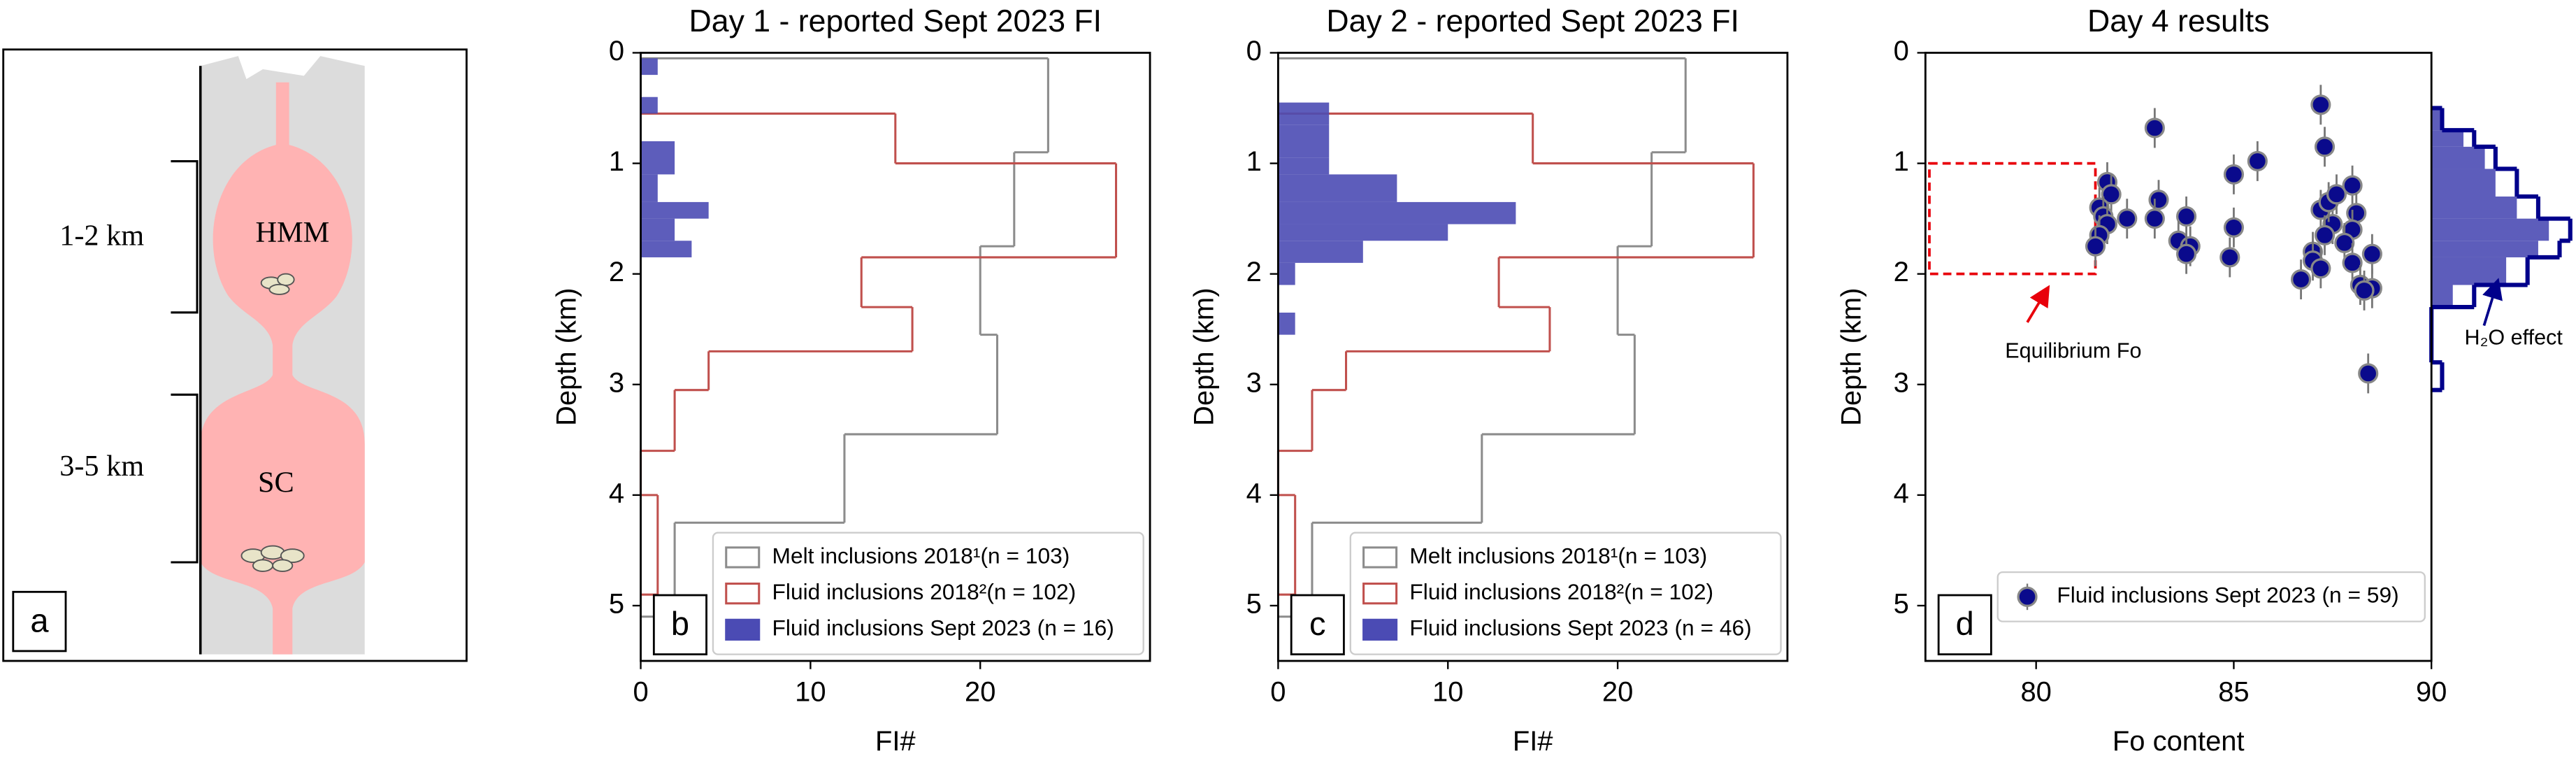 This screenshot has width=2576, height=763. I want to click on panel-label: a, so click(39, 620).